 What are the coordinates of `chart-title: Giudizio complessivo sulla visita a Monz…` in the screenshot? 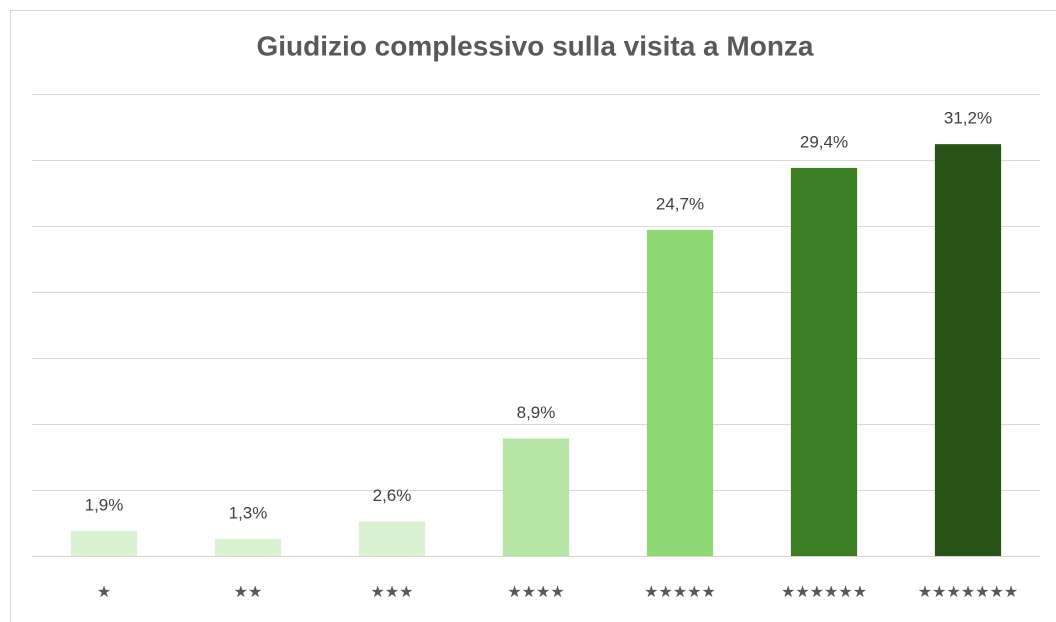 It's located at (534, 45).